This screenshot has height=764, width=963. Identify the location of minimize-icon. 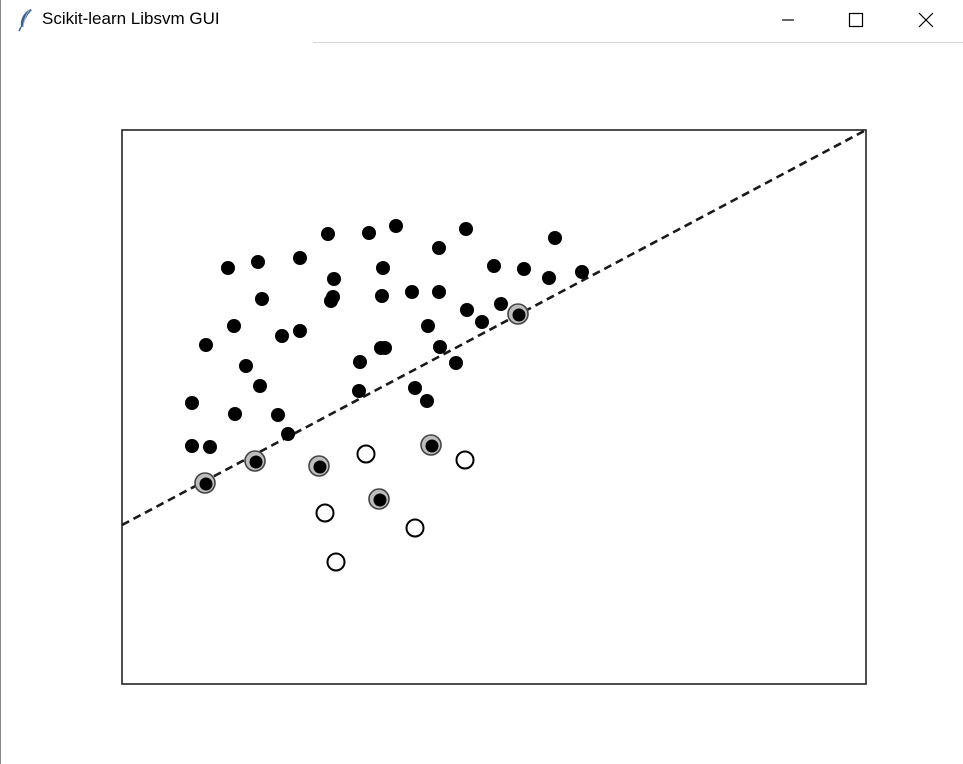
(788, 20).